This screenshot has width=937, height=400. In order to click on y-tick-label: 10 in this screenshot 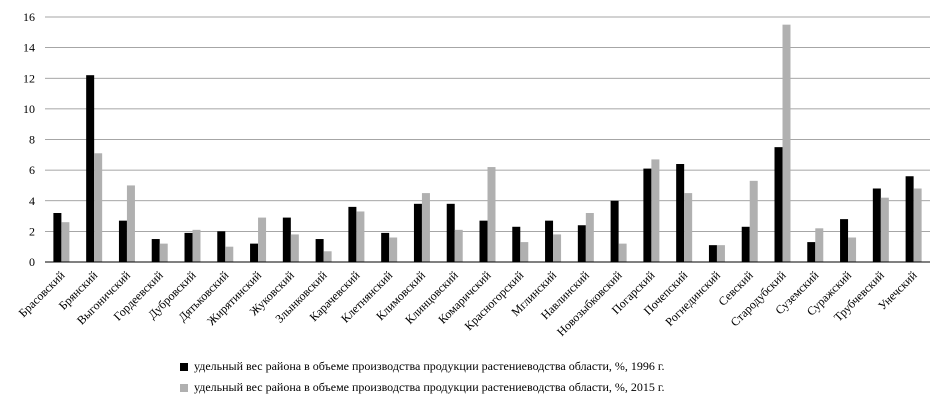, I will do `click(29, 109)`.